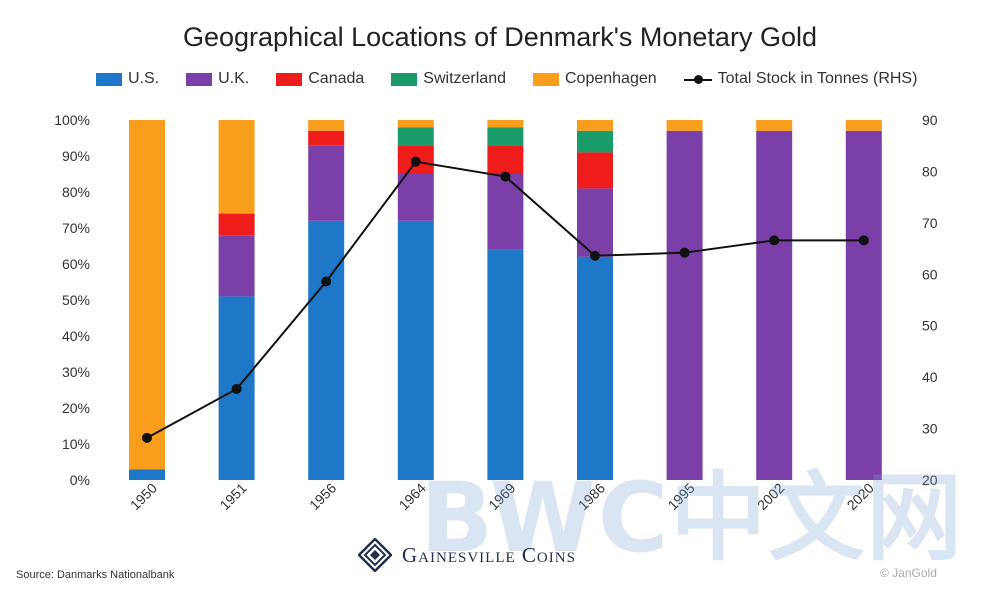 Image resolution: width=1000 pixels, height=594 pixels. Describe the element at coordinates (234, 78) in the screenshot. I see `legend-label: U.K.` at that location.